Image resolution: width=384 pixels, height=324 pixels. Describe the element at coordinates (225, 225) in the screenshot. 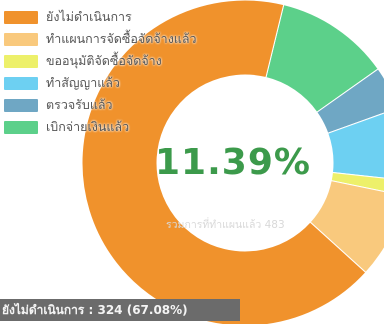

I see `center-subtitle: รวมการที่ทำแผนแล้ว 483` at that location.